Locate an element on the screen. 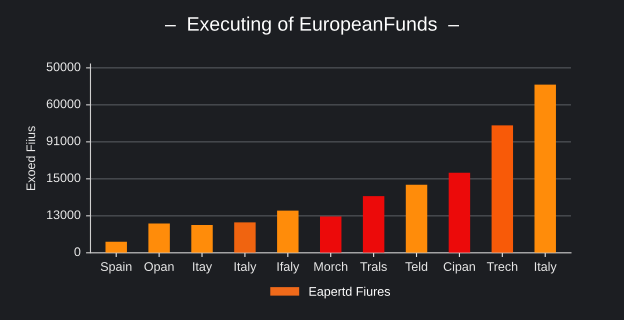 Image resolution: width=624 pixels, height=320 pixels. x-tick-label: Opan is located at coordinates (159, 268).